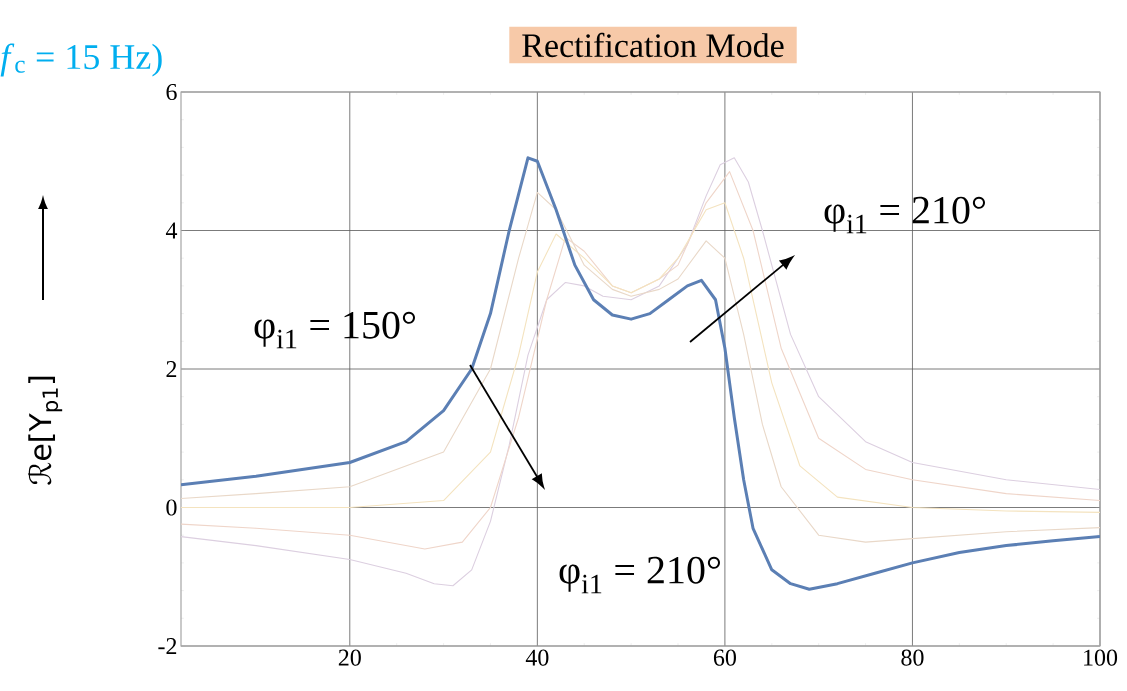 Image resolution: width=1127 pixels, height=691 pixels. Describe the element at coordinates (171, 92) in the screenshot. I see `y-tick-label: 6` at that location.